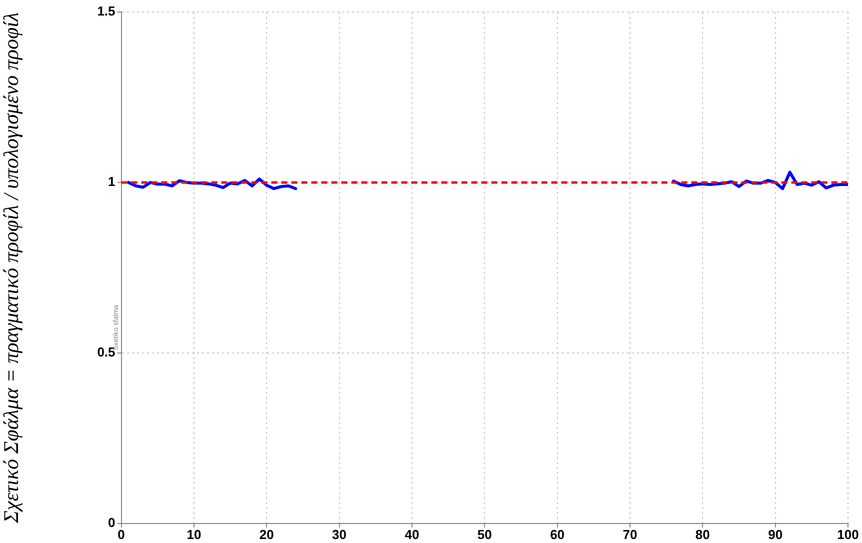  I want to click on x-tick-label: 70, so click(630, 534).